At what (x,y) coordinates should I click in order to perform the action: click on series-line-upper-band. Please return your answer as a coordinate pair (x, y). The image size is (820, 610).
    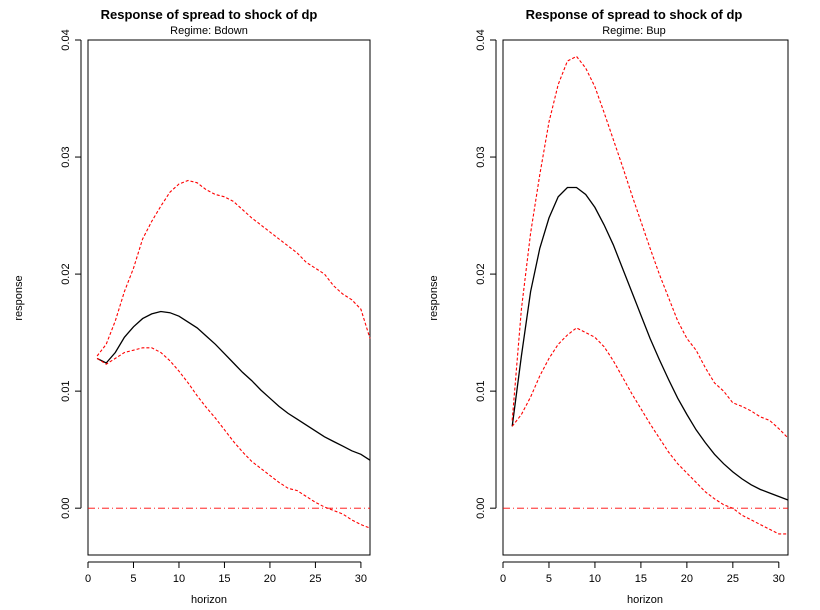
    Looking at the image, I should click on (233, 268).